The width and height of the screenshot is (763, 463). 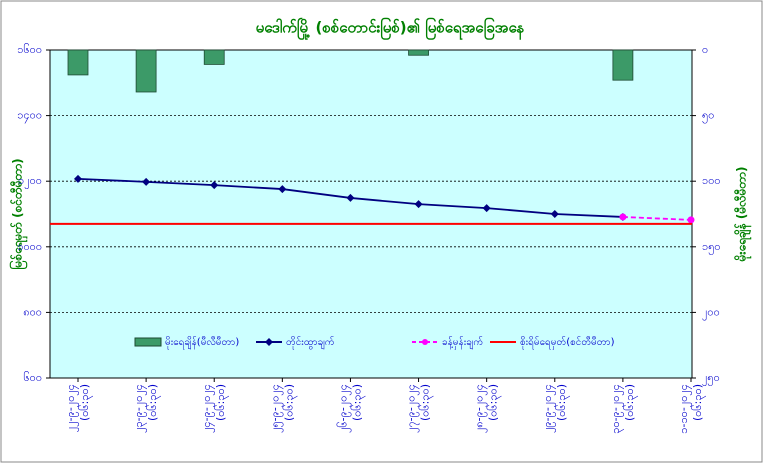 What do you see at coordinates (146, 408) in the screenshot?
I see `x-tick-label: ၂၃-၉-၂၀၂၄(၀၆:၃၀)` at bounding box center [146, 408].